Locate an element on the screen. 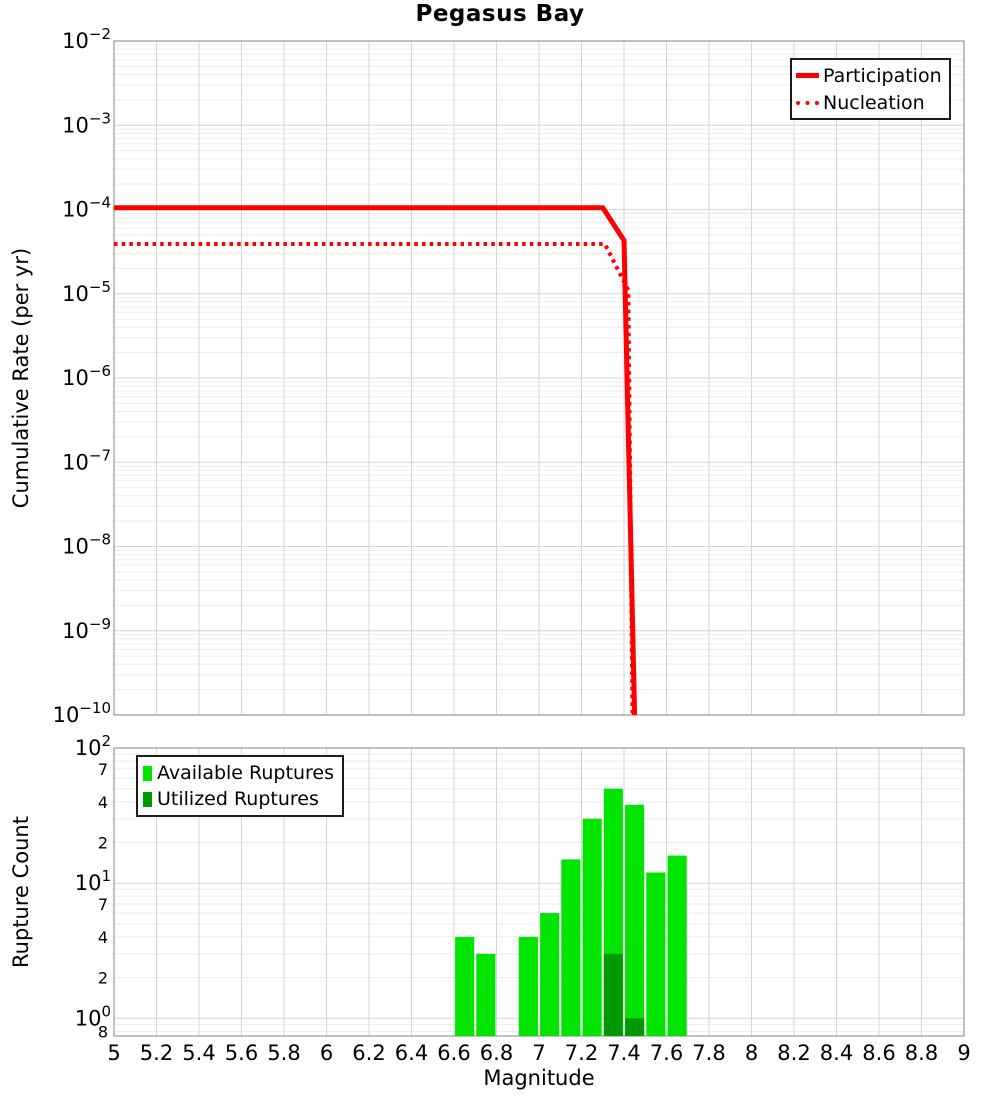  rate-legend: Participation Nucleation is located at coordinates (870, 89).